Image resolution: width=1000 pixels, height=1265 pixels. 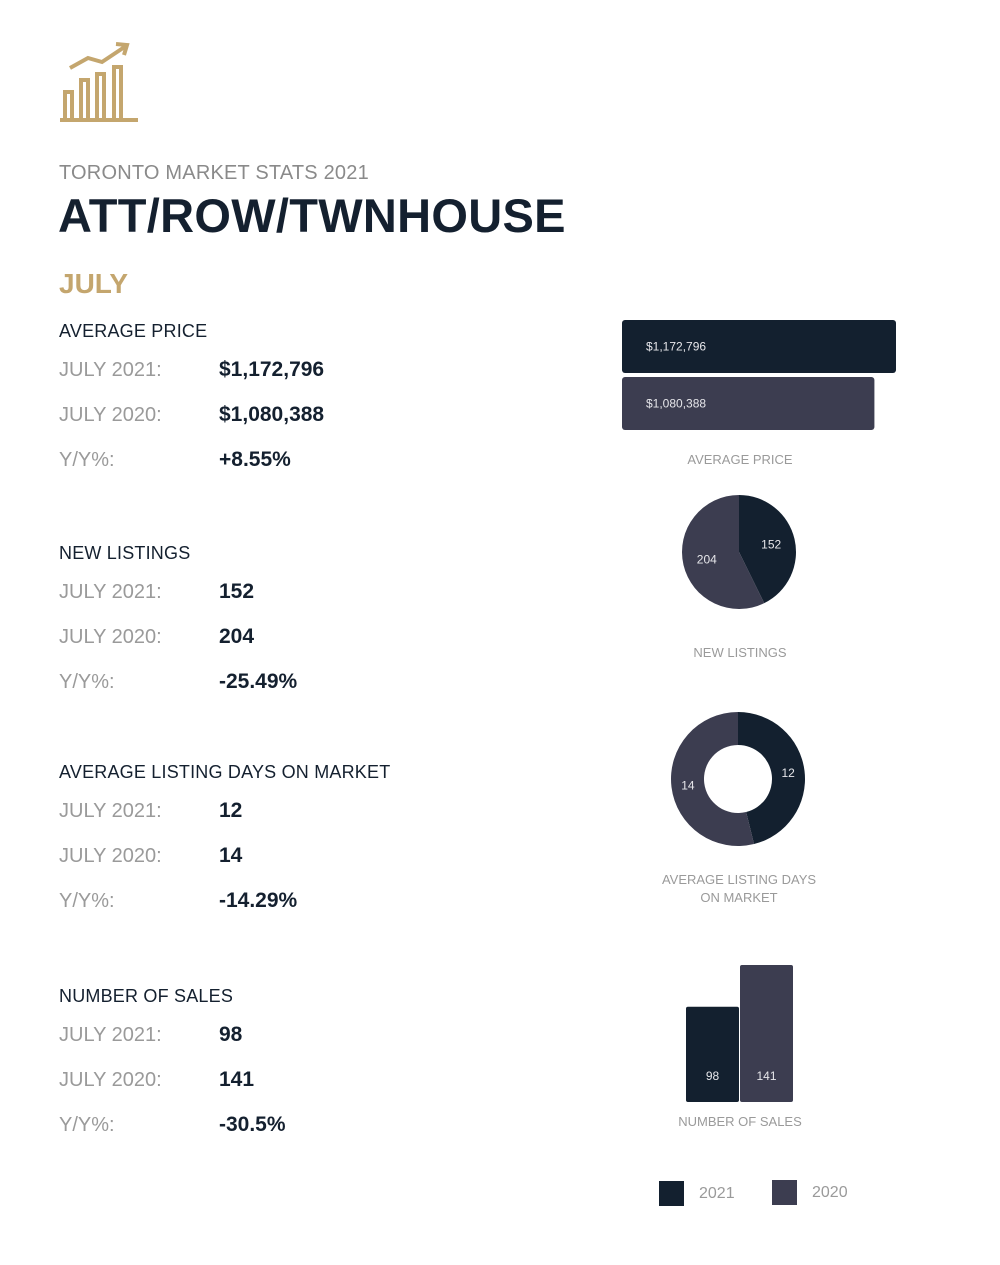 What do you see at coordinates (697, 1193) in the screenshot?
I see `legend-item-2021: 2021` at bounding box center [697, 1193].